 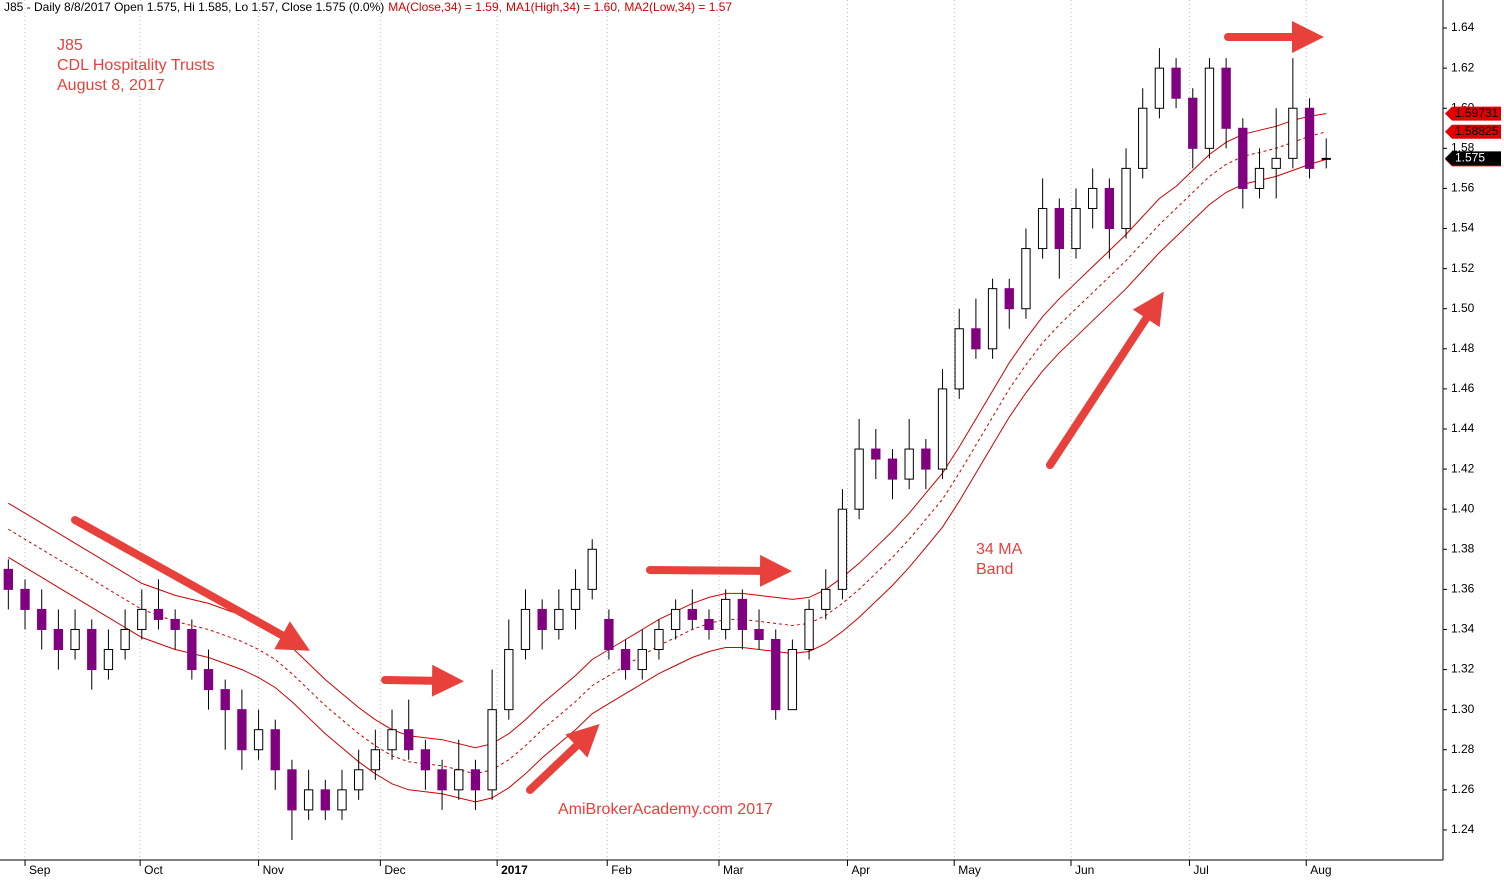 What do you see at coordinates (1463, 709) in the screenshot?
I see `y-tick-label: 1.30` at bounding box center [1463, 709].